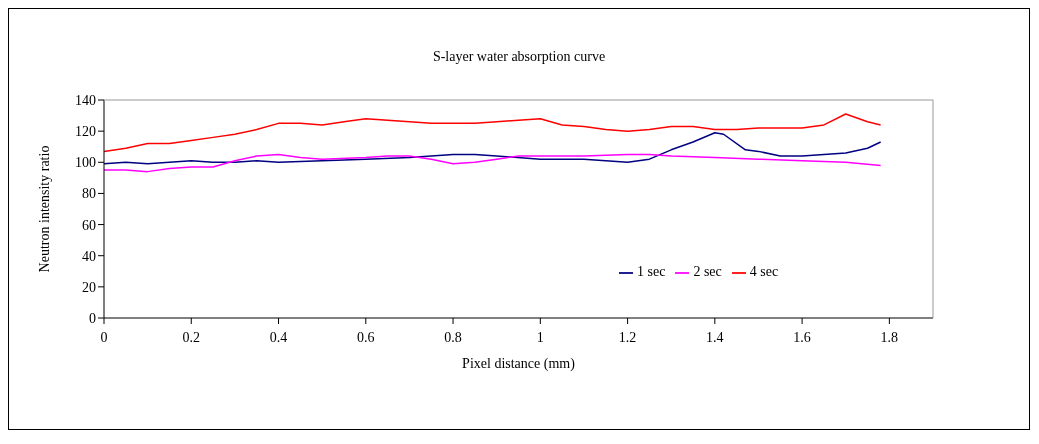 The height and width of the screenshot is (444, 1039). I want to click on x-tick-label: 1.2, so click(627, 337).